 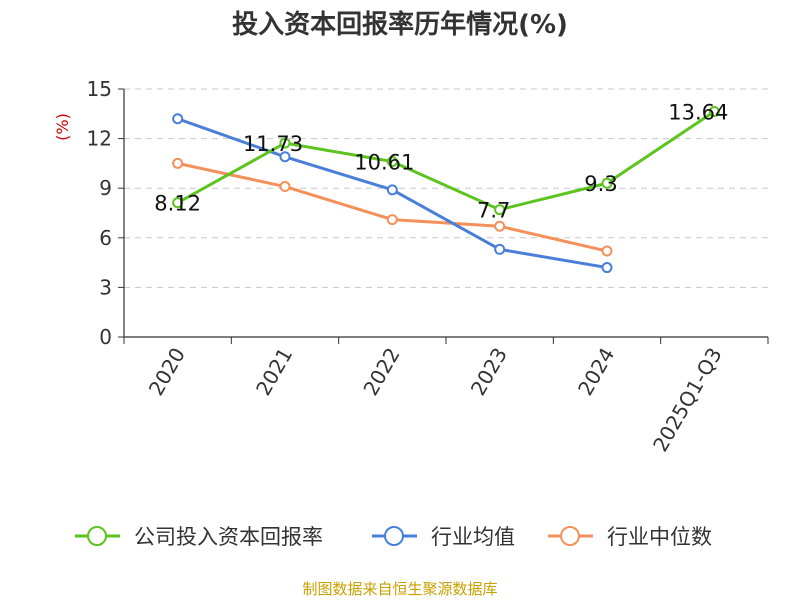 I want to click on legend-label: 行业中位数, so click(x=659, y=537).